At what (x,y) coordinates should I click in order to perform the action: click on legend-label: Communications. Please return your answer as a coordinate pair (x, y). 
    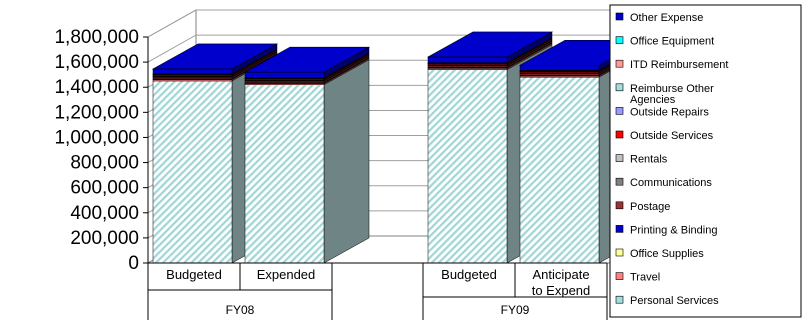
    Looking at the image, I should click on (671, 183).